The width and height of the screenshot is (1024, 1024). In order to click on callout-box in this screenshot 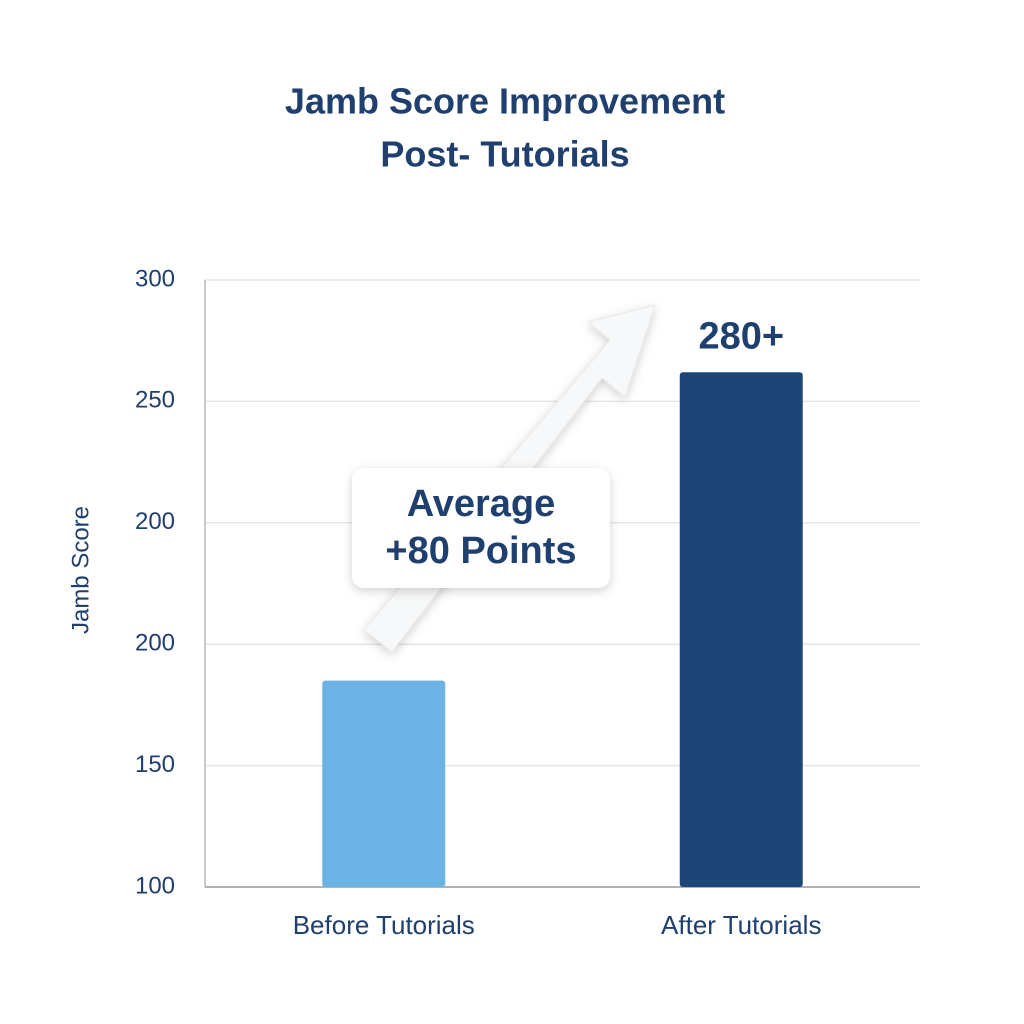, I will do `click(481, 528)`.